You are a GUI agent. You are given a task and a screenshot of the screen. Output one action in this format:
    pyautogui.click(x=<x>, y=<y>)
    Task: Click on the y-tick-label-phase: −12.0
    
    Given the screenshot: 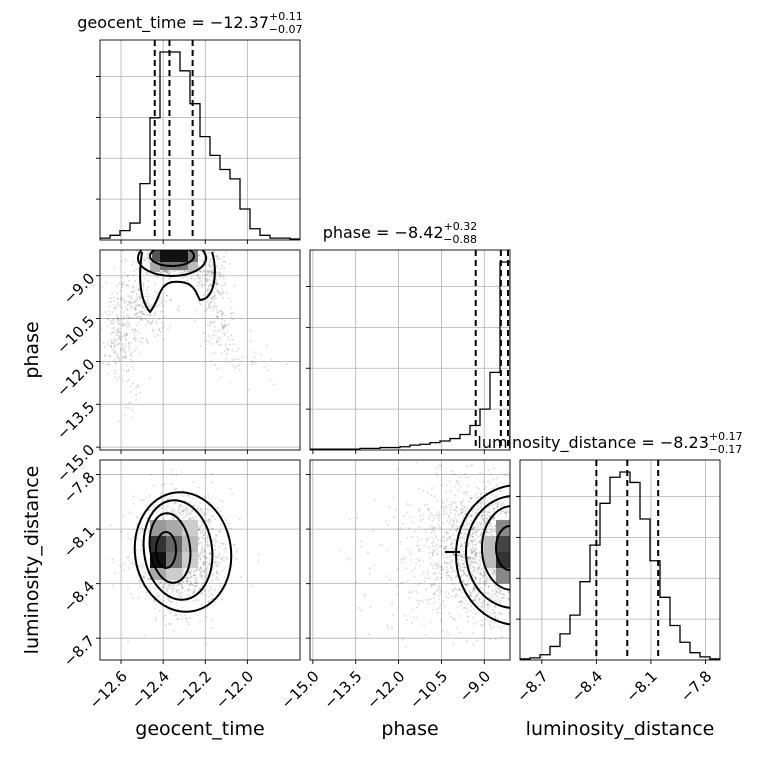 What is the action you would take?
    pyautogui.click(x=75, y=377)
    